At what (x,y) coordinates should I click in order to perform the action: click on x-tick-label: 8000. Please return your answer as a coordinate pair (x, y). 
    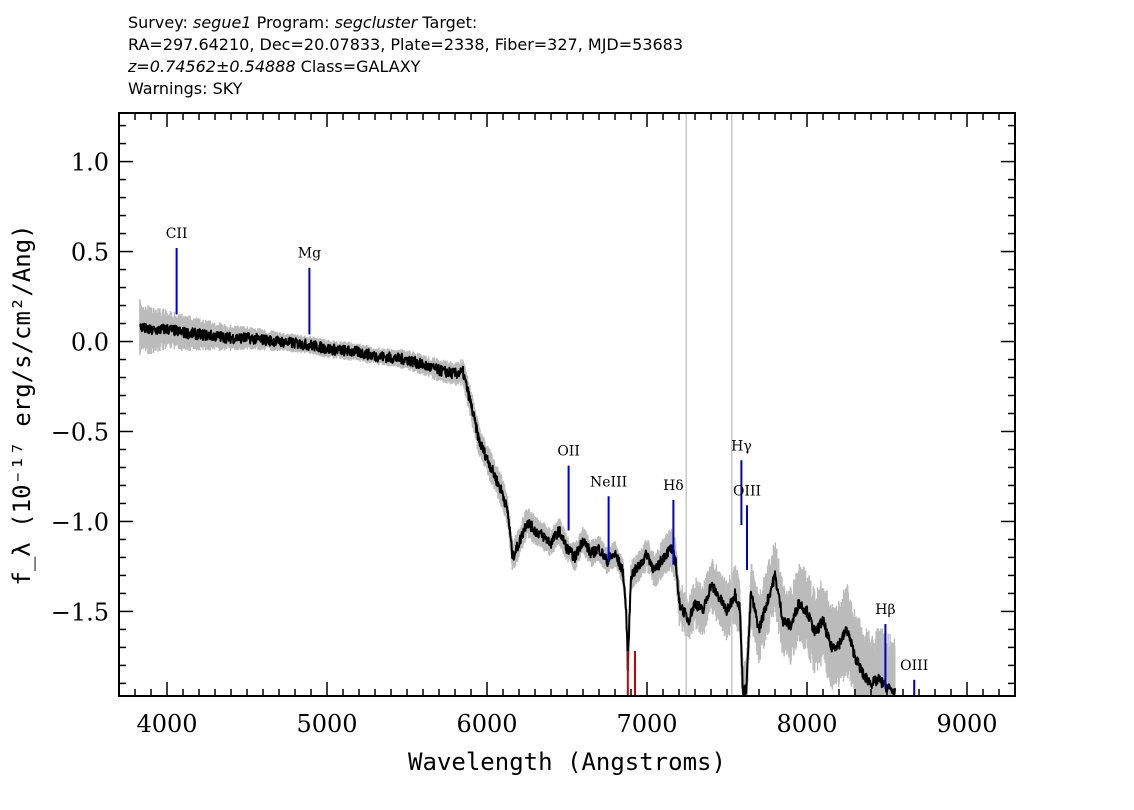
    Looking at the image, I should click on (806, 724).